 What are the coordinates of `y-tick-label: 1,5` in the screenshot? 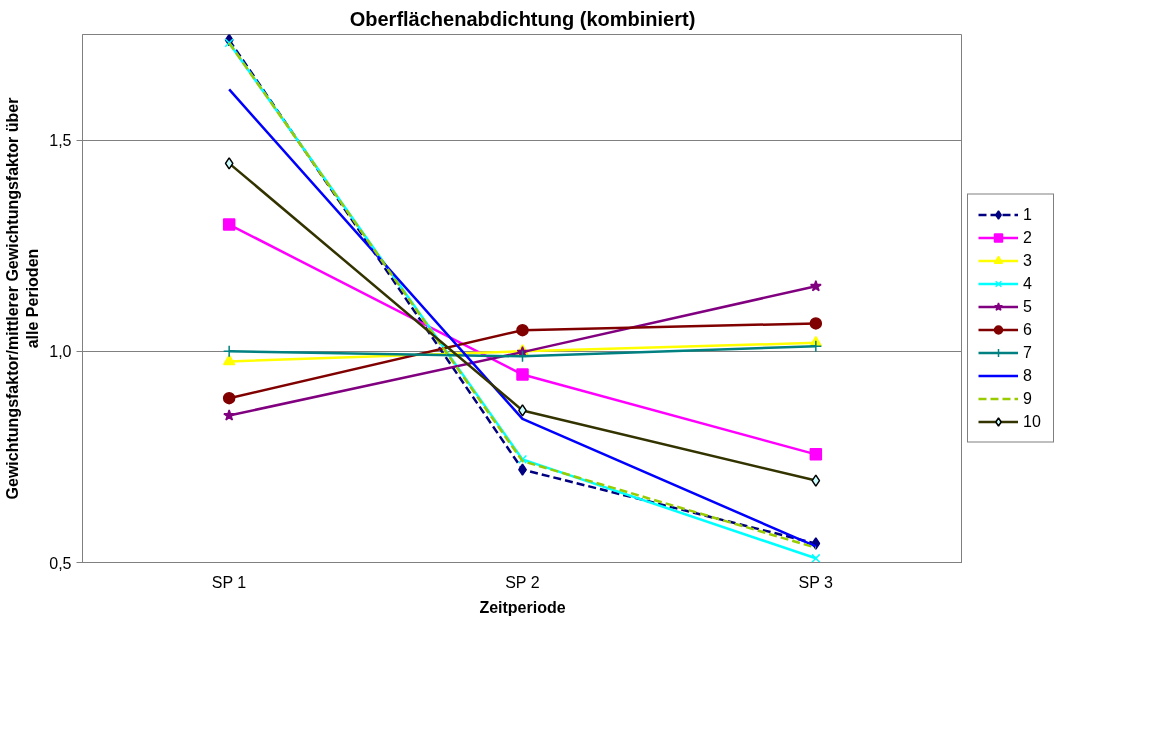 It's located at (60, 141).